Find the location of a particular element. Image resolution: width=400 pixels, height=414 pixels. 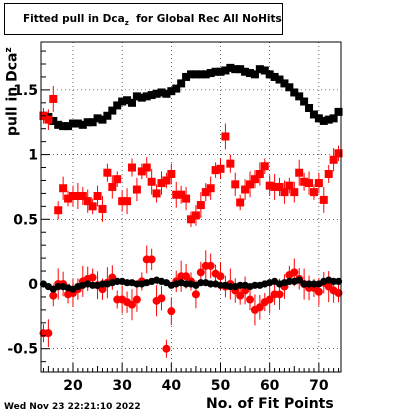

y-axis-label: pull in Dcaz is located at coordinates (12, 91).